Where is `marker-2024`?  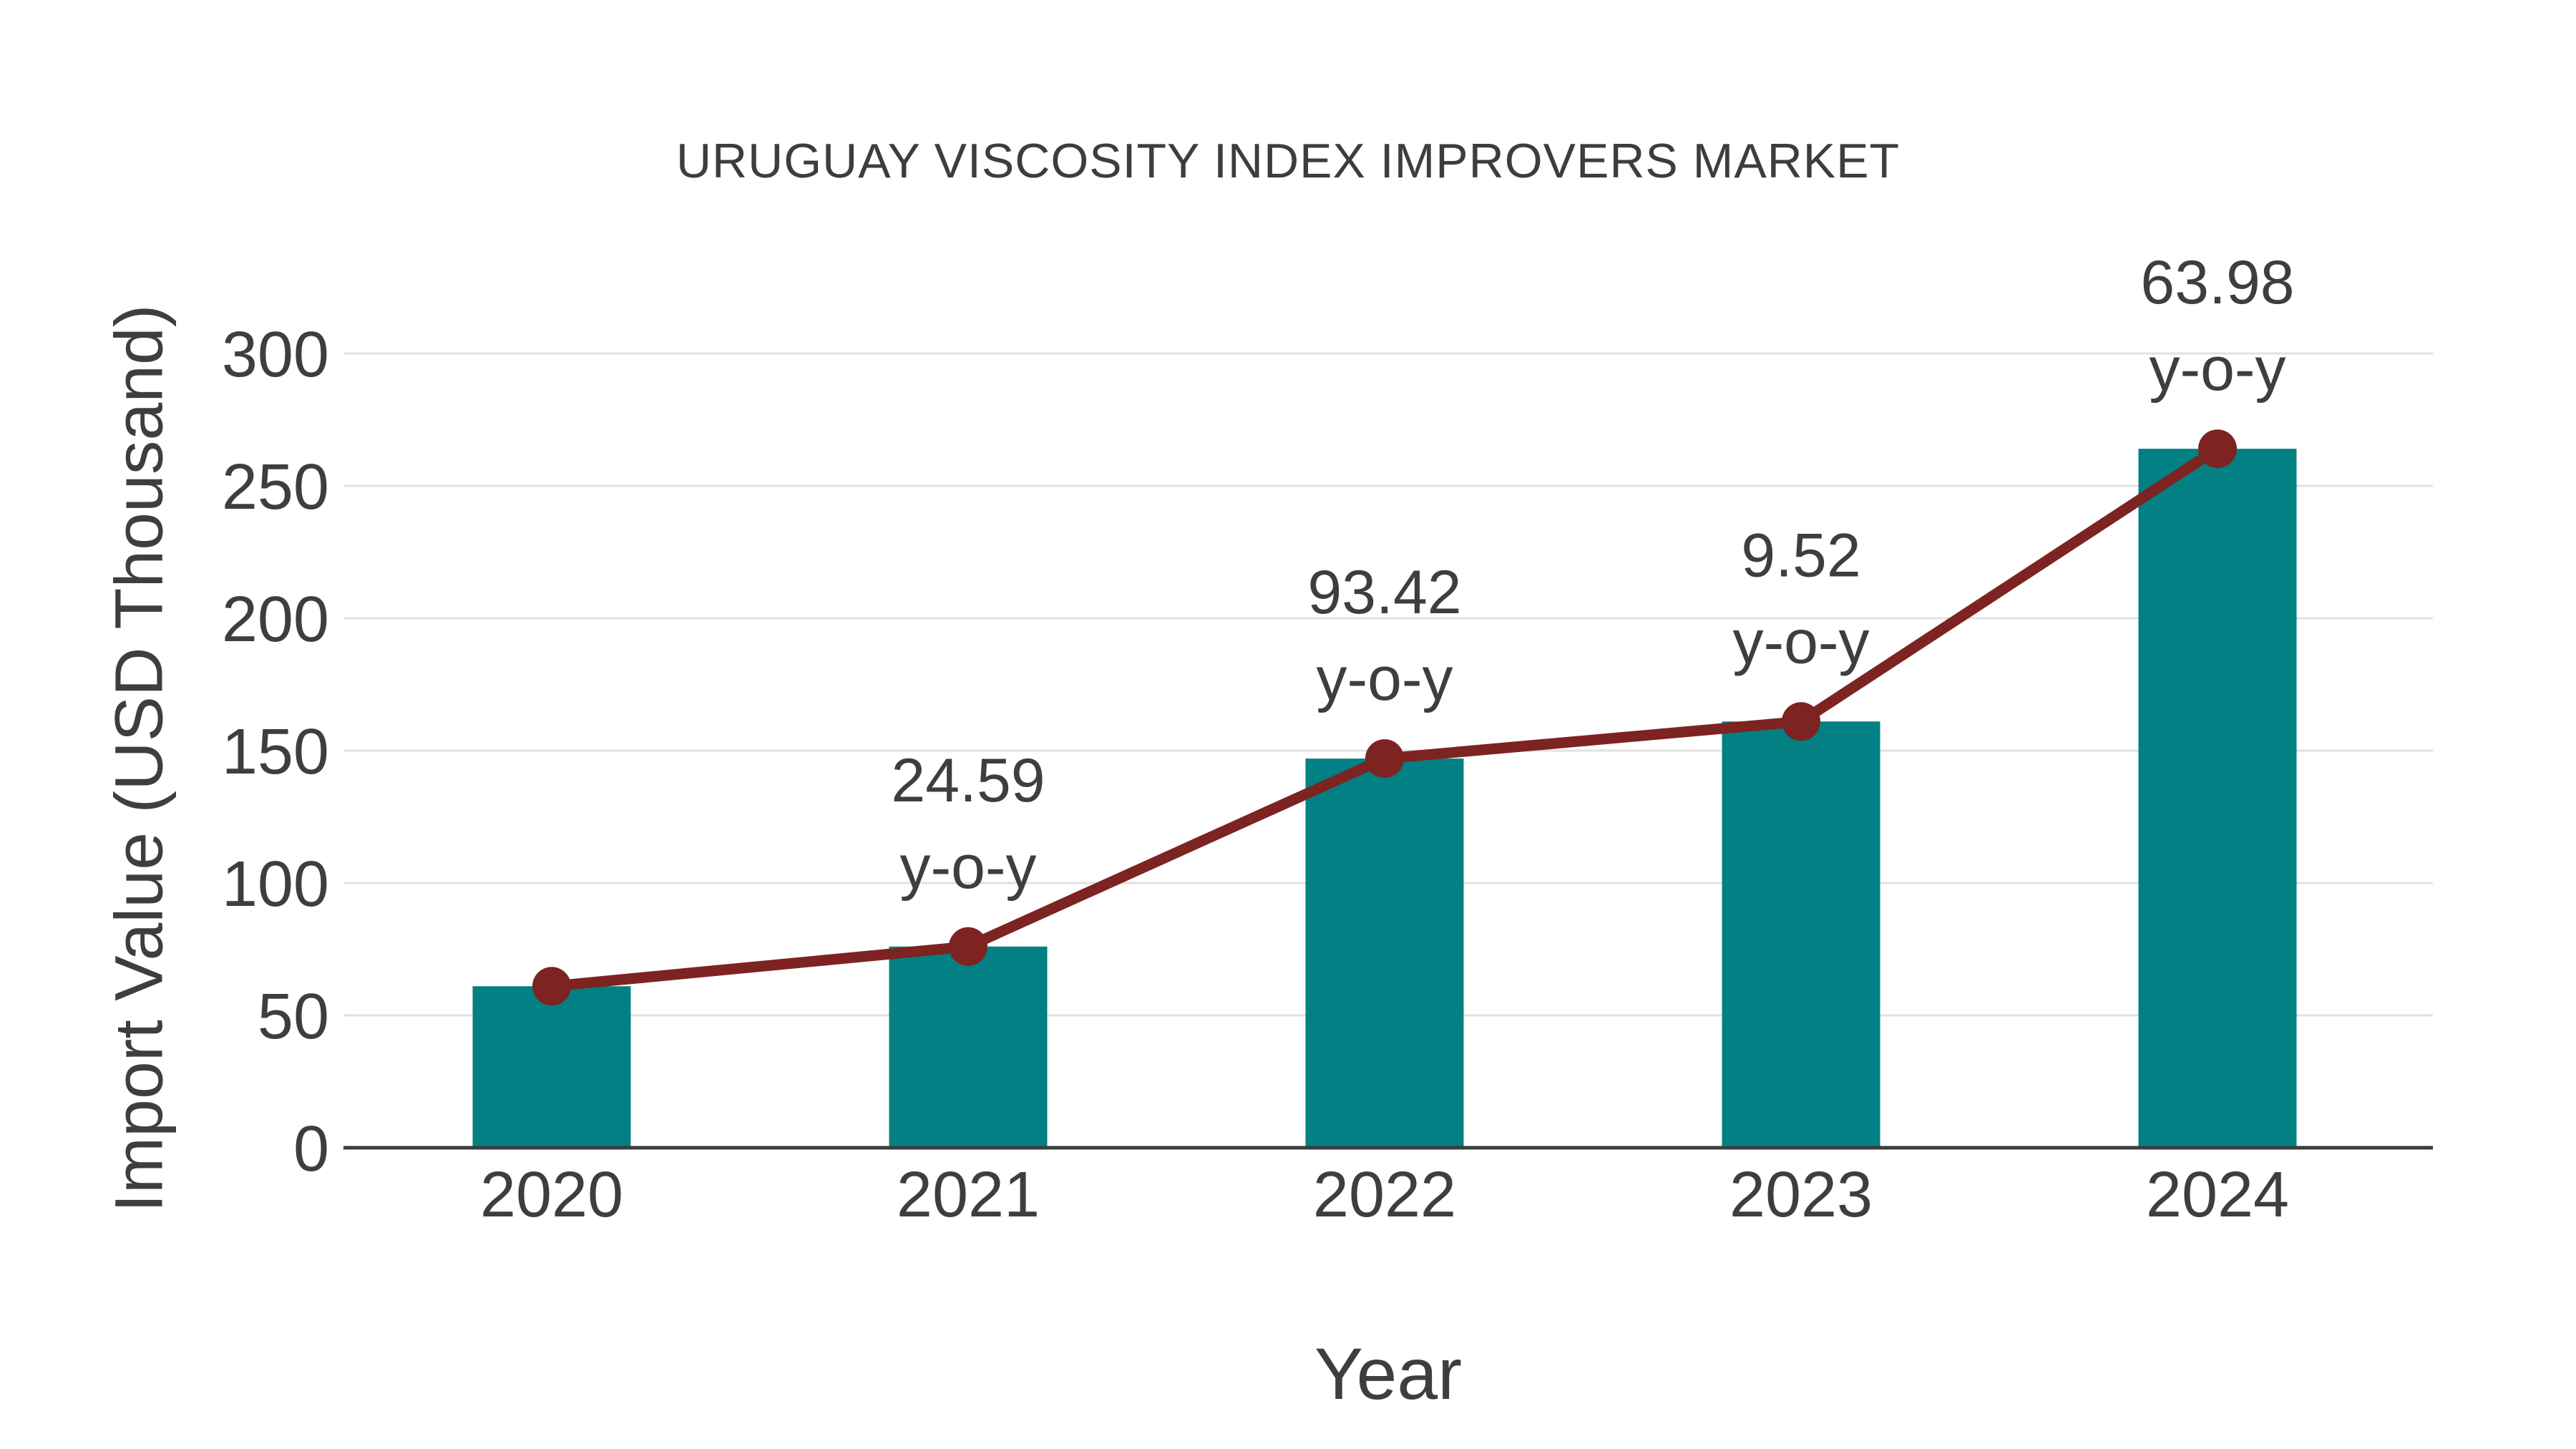 marker-2024 is located at coordinates (2217, 449).